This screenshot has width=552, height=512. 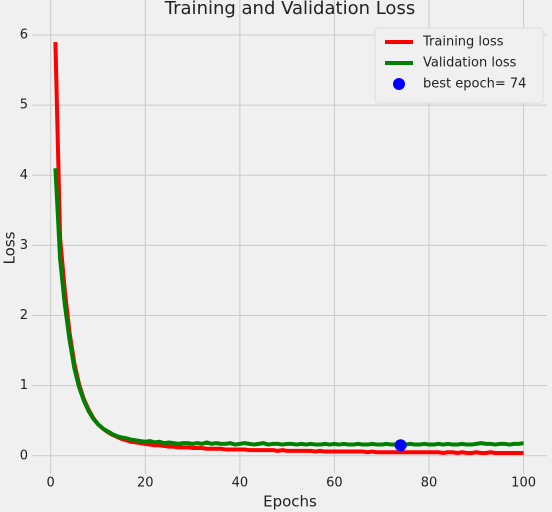 I want to click on legend-label: best epoch= 74, so click(x=474, y=84).